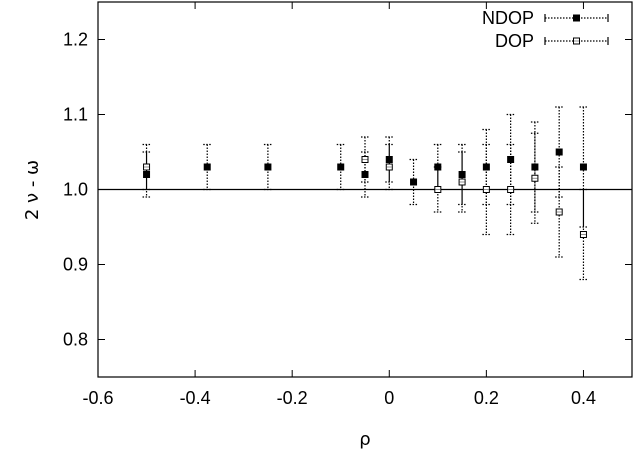 The image size is (638, 454). What do you see at coordinates (389, 398) in the screenshot?
I see `x-tick-label: 0` at bounding box center [389, 398].